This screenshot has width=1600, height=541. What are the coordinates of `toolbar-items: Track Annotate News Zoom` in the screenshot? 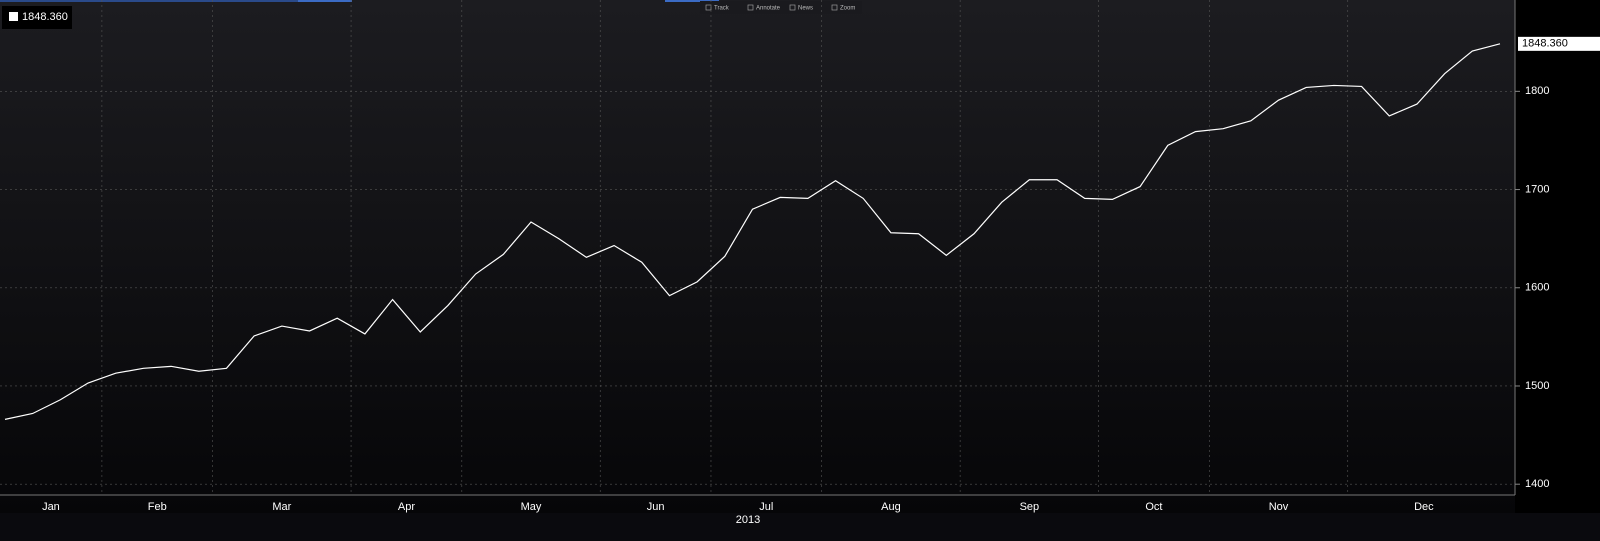 It's located at (780, 8).